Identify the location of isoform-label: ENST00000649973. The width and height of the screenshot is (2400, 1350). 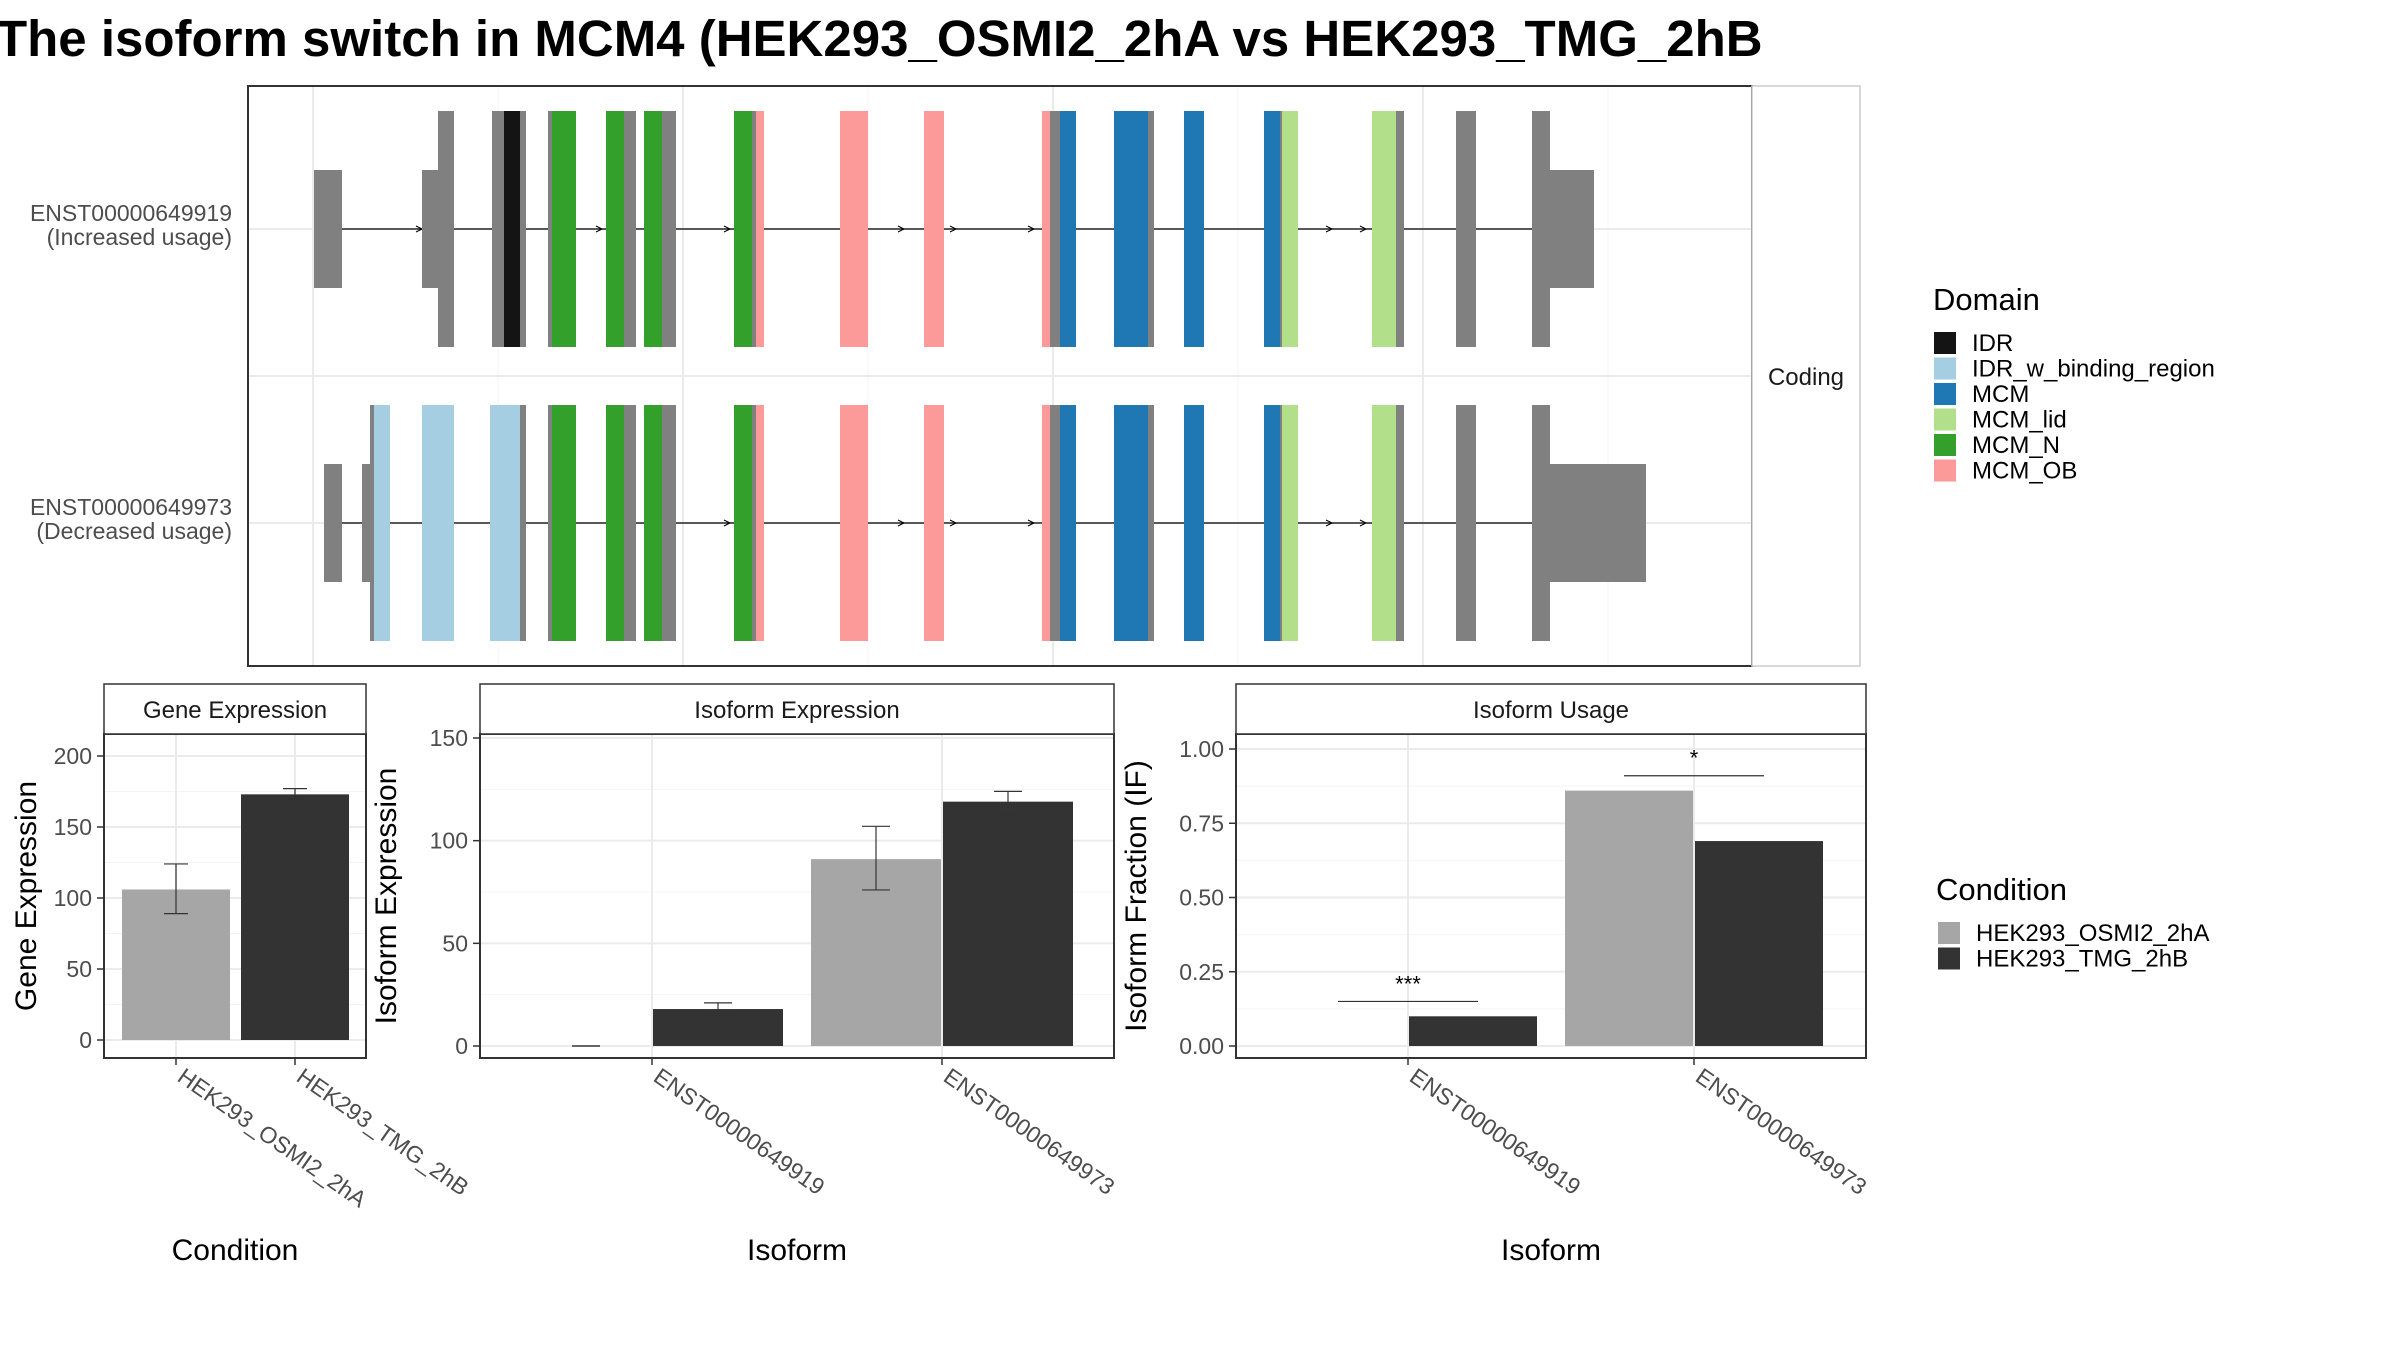
(131, 507).